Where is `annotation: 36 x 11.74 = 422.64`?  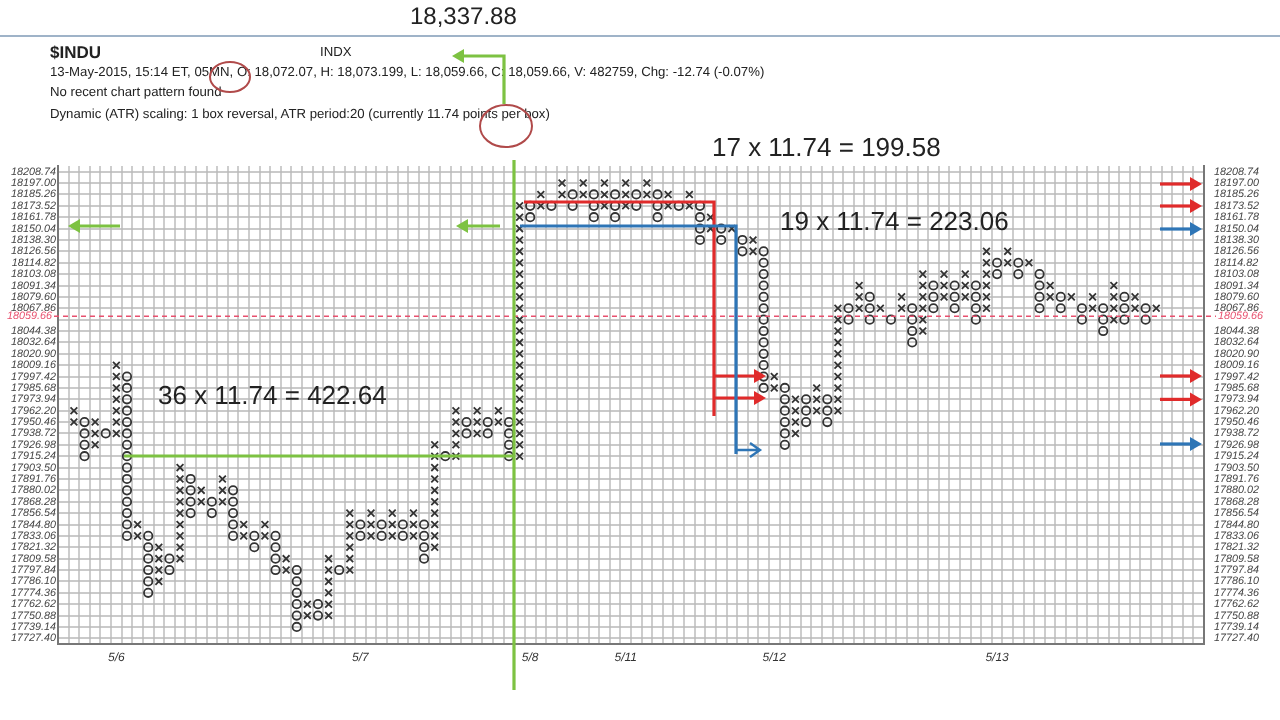 annotation: 36 x 11.74 = 422.64 is located at coordinates (272, 395).